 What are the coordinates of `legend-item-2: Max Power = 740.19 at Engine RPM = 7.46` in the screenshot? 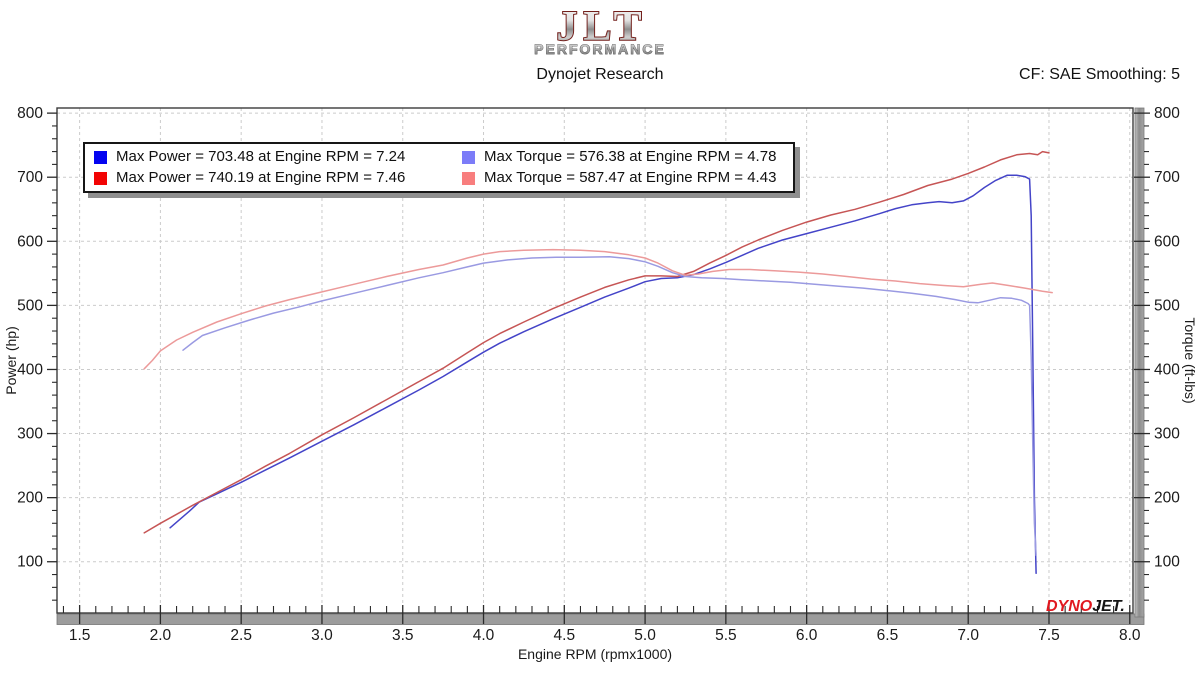 It's located at (278, 178).